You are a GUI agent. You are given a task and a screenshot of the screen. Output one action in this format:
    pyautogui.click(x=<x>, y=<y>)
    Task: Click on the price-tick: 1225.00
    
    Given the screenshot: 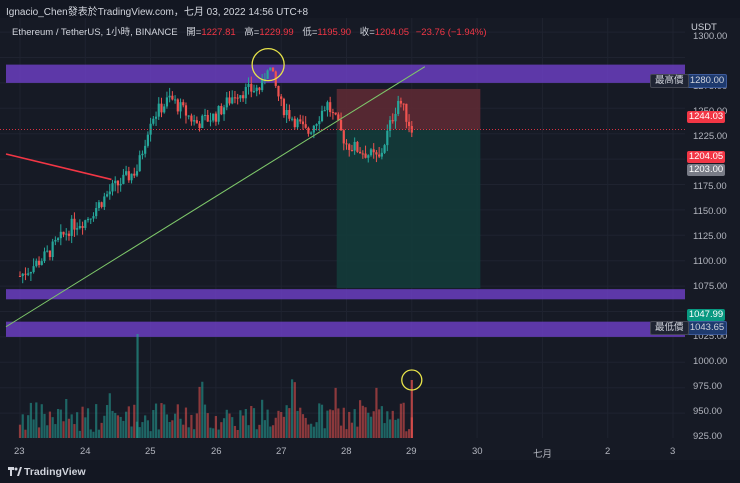 What is the action you would take?
    pyautogui.click(x=710, y=136)
    